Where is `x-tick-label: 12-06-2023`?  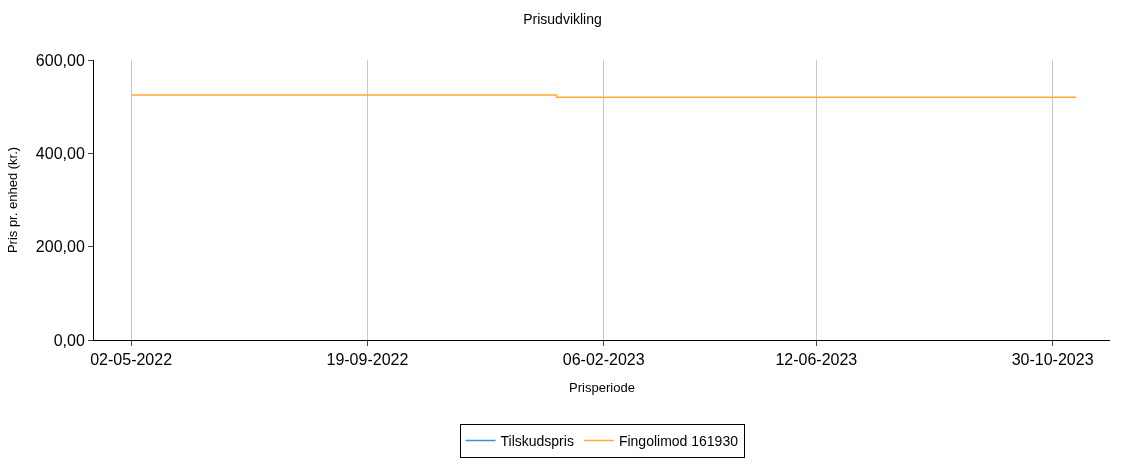 x-tick-label: 12-06-2023 is located at coordinates (816, 360).